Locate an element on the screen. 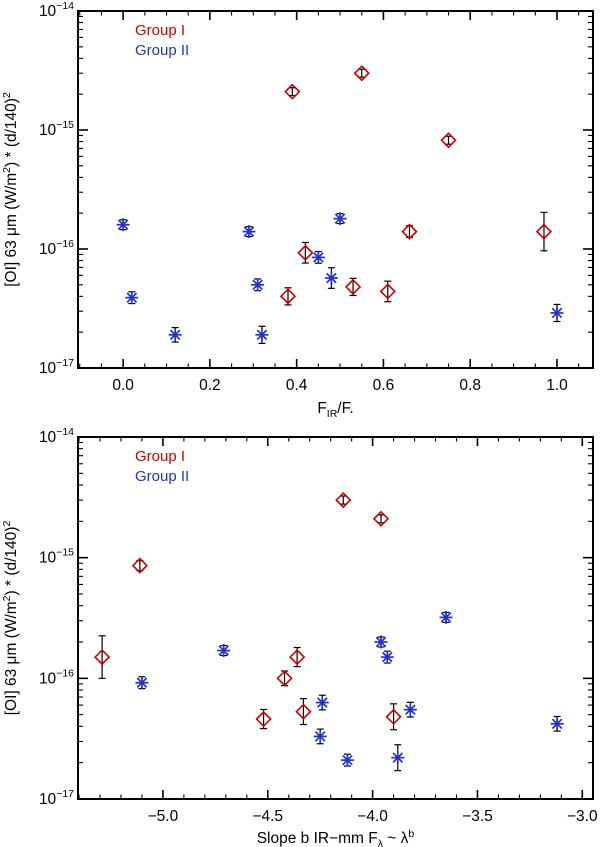 The image size is (600, 847). x-tick-label: 0.8 is located at coordinates (470, 385).